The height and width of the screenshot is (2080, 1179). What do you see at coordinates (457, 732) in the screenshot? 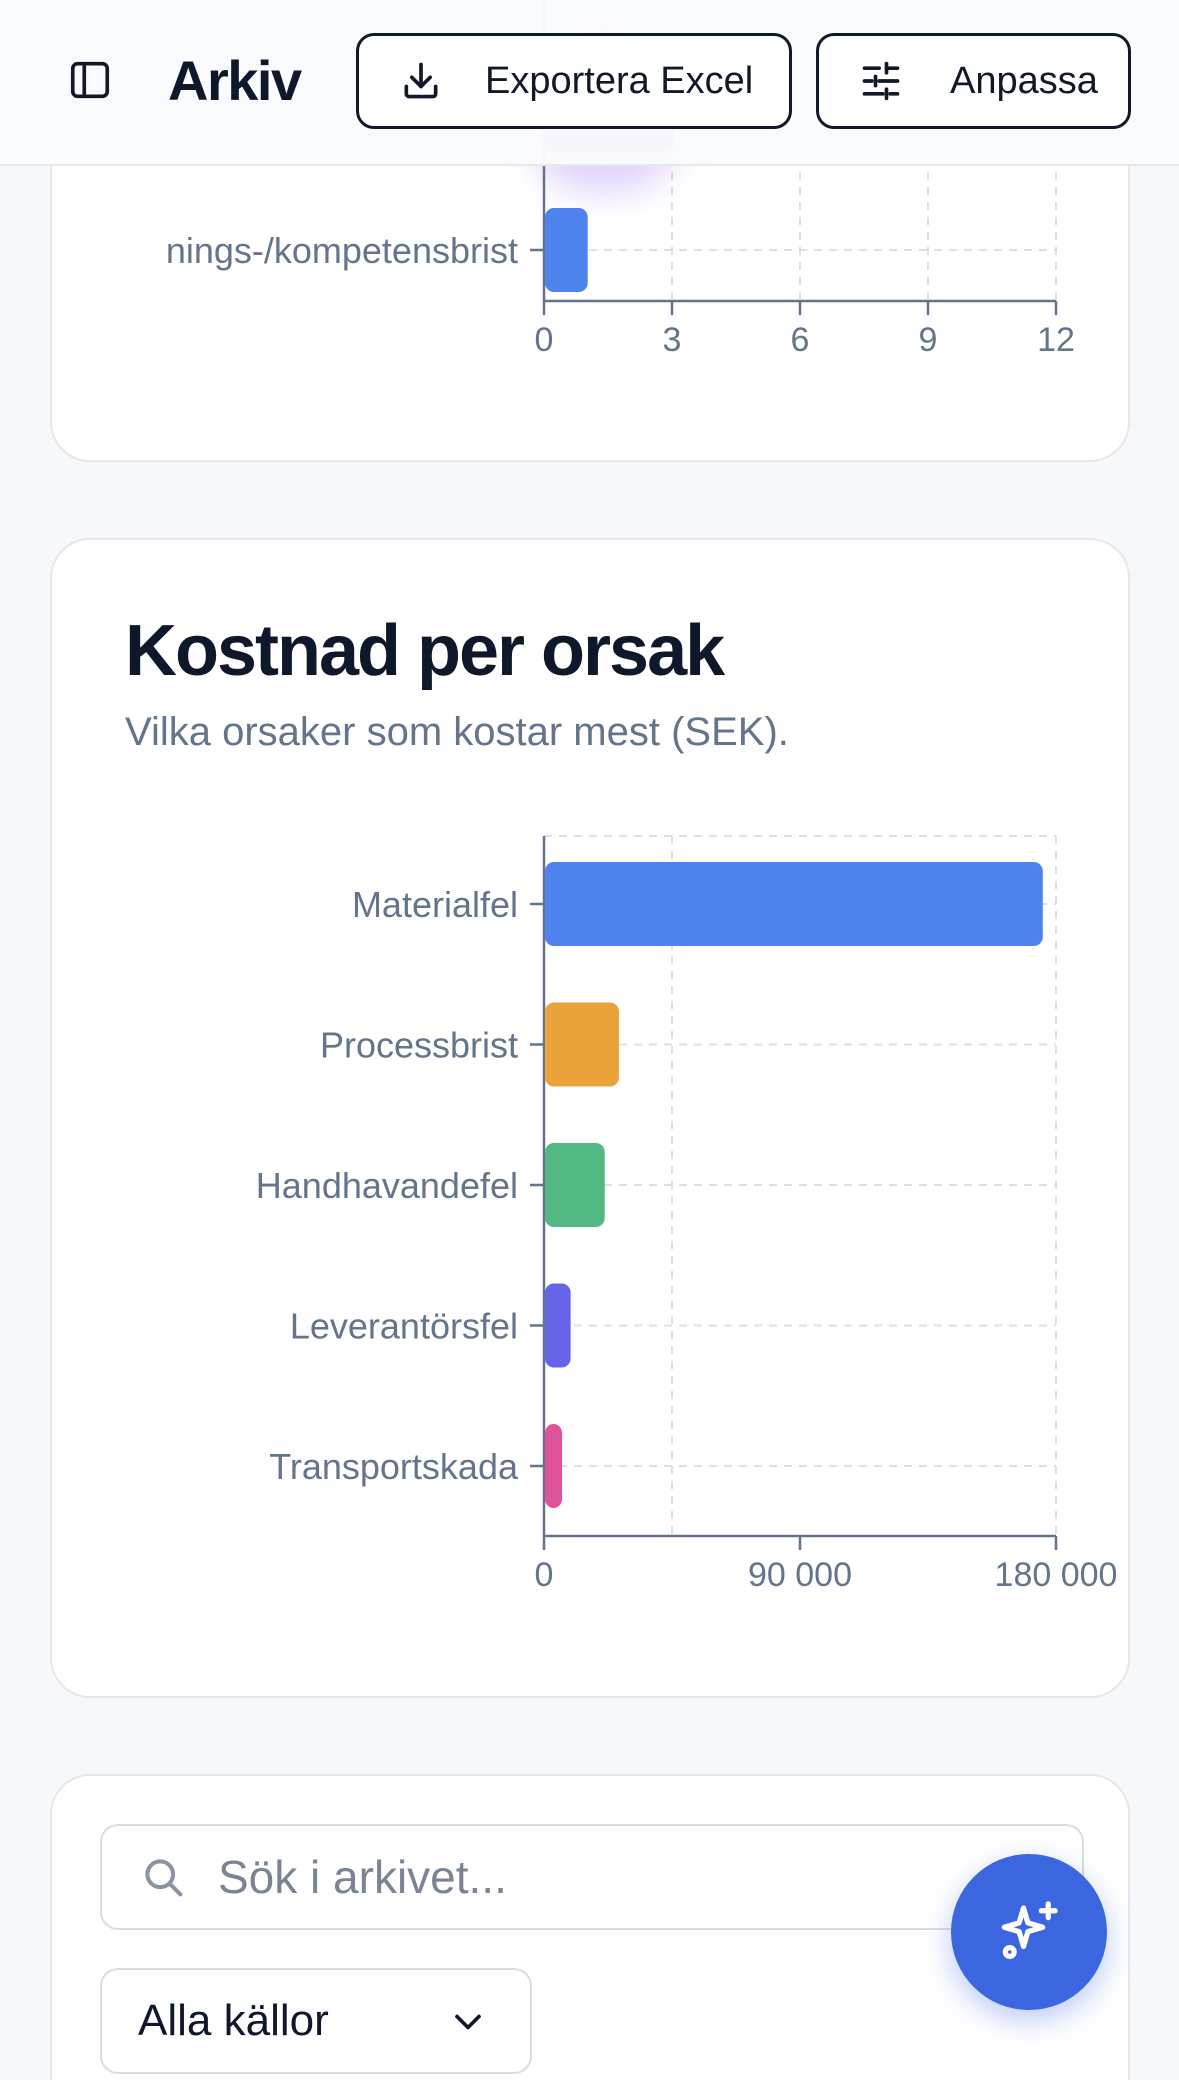
I see `card-subtitle: Vilka orsaker som kostar mest (SEK).` at bounding box center [457, 732].